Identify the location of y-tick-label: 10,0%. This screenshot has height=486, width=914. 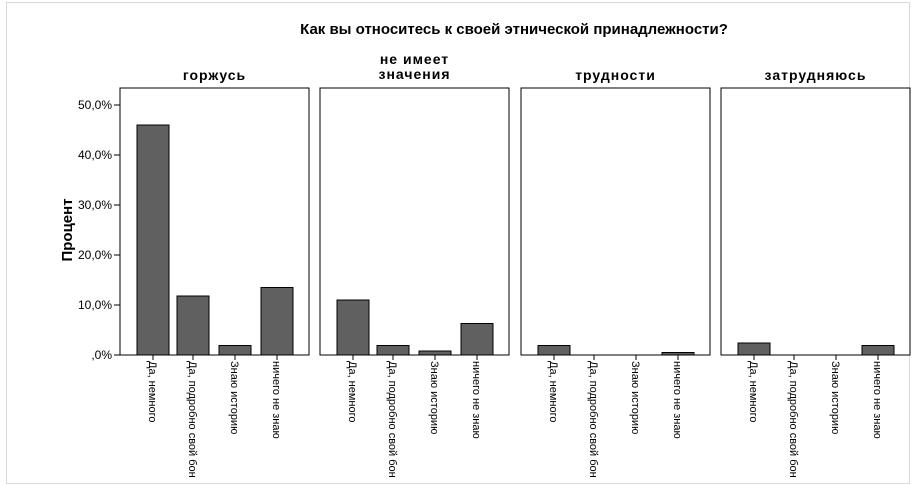
(95, 305).